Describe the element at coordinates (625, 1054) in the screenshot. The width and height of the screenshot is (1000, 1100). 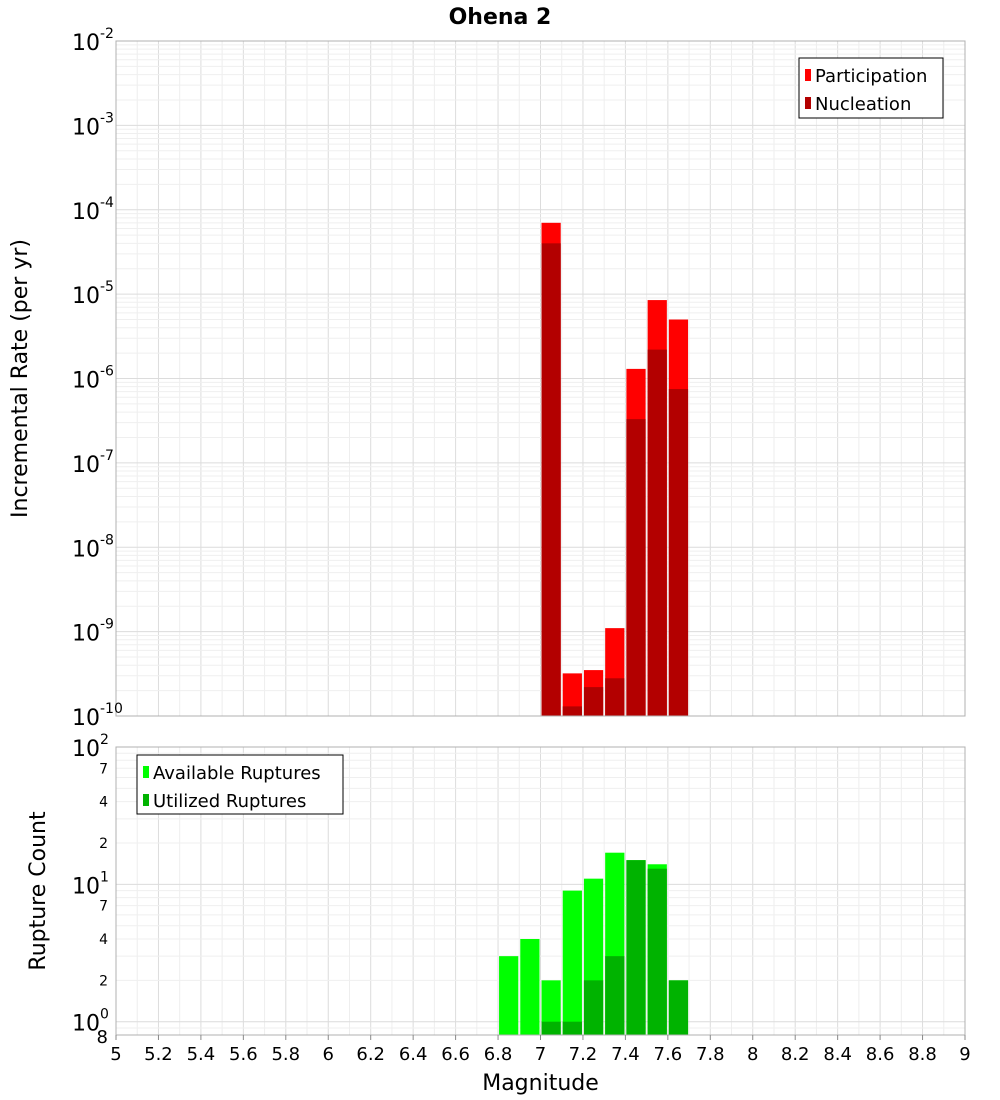
I see `x-tick-label: 7.4` at that location.